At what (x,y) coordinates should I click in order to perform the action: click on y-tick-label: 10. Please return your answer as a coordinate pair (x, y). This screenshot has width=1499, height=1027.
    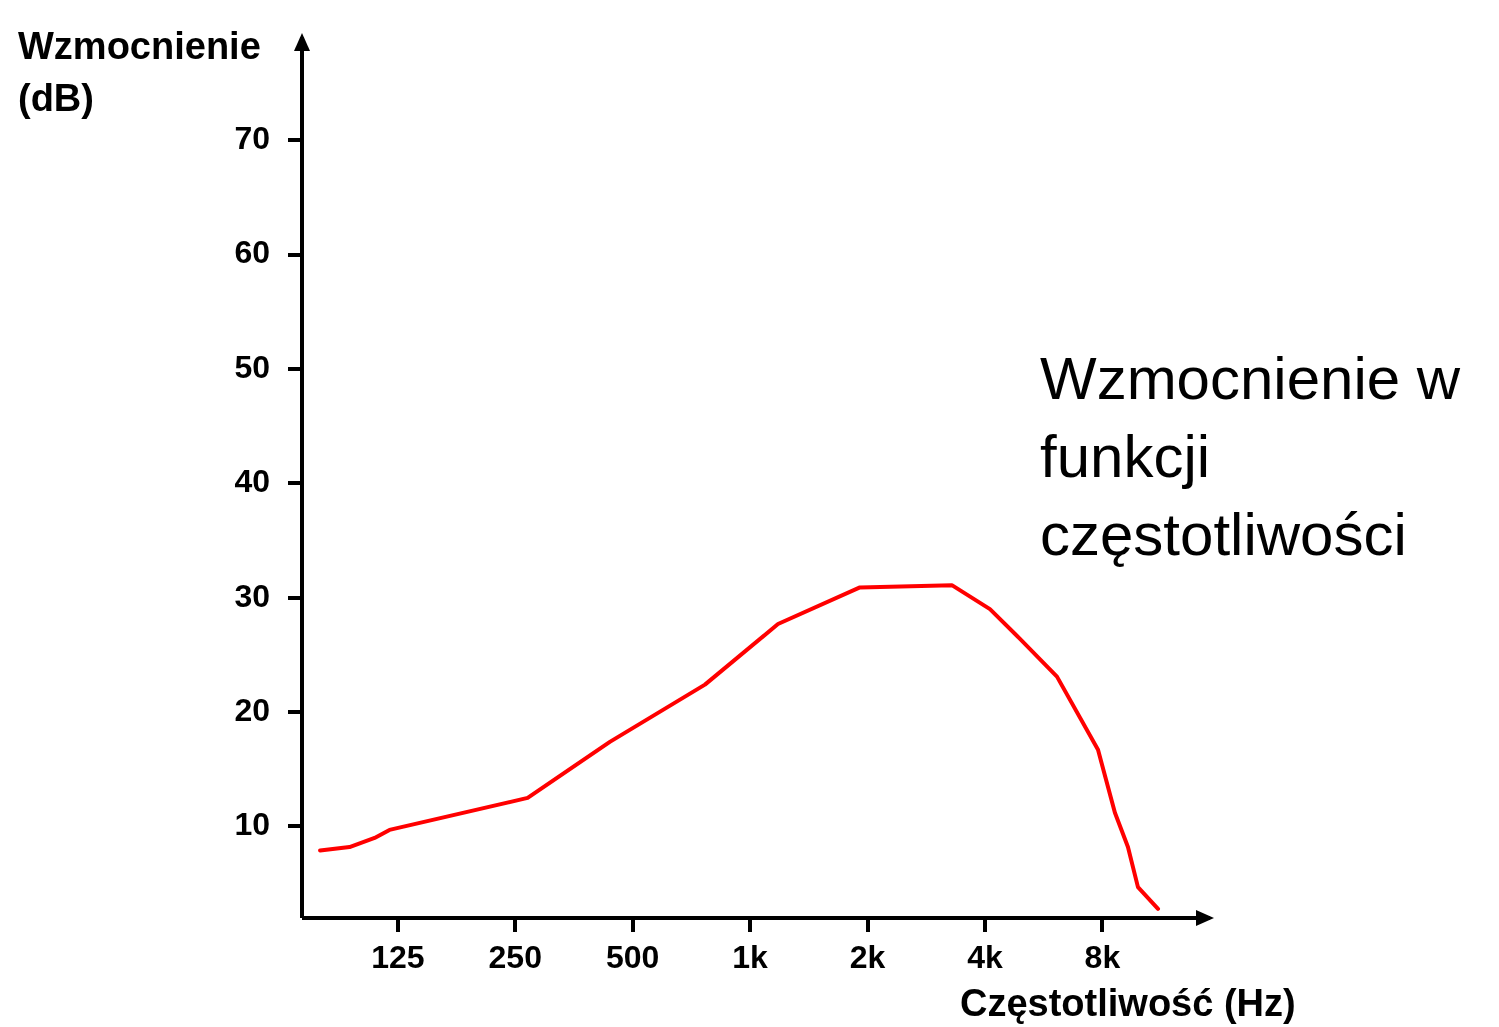
    Looking at the image, I should click on (252, 824).